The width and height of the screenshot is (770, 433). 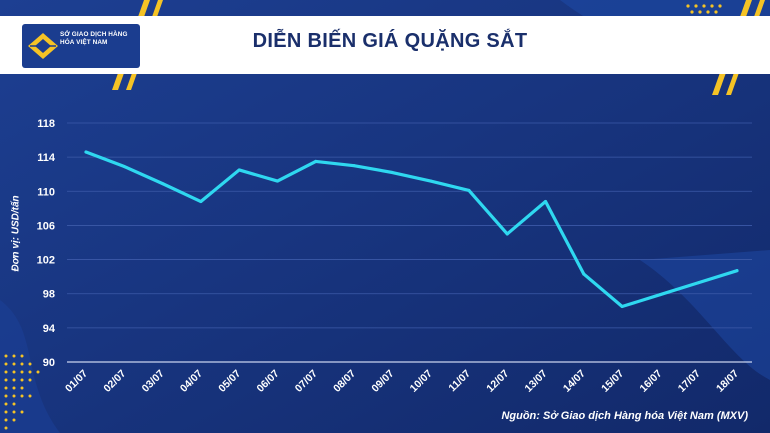 I want to click on x-tick-label: 04/07, so click(x=191, y=381).